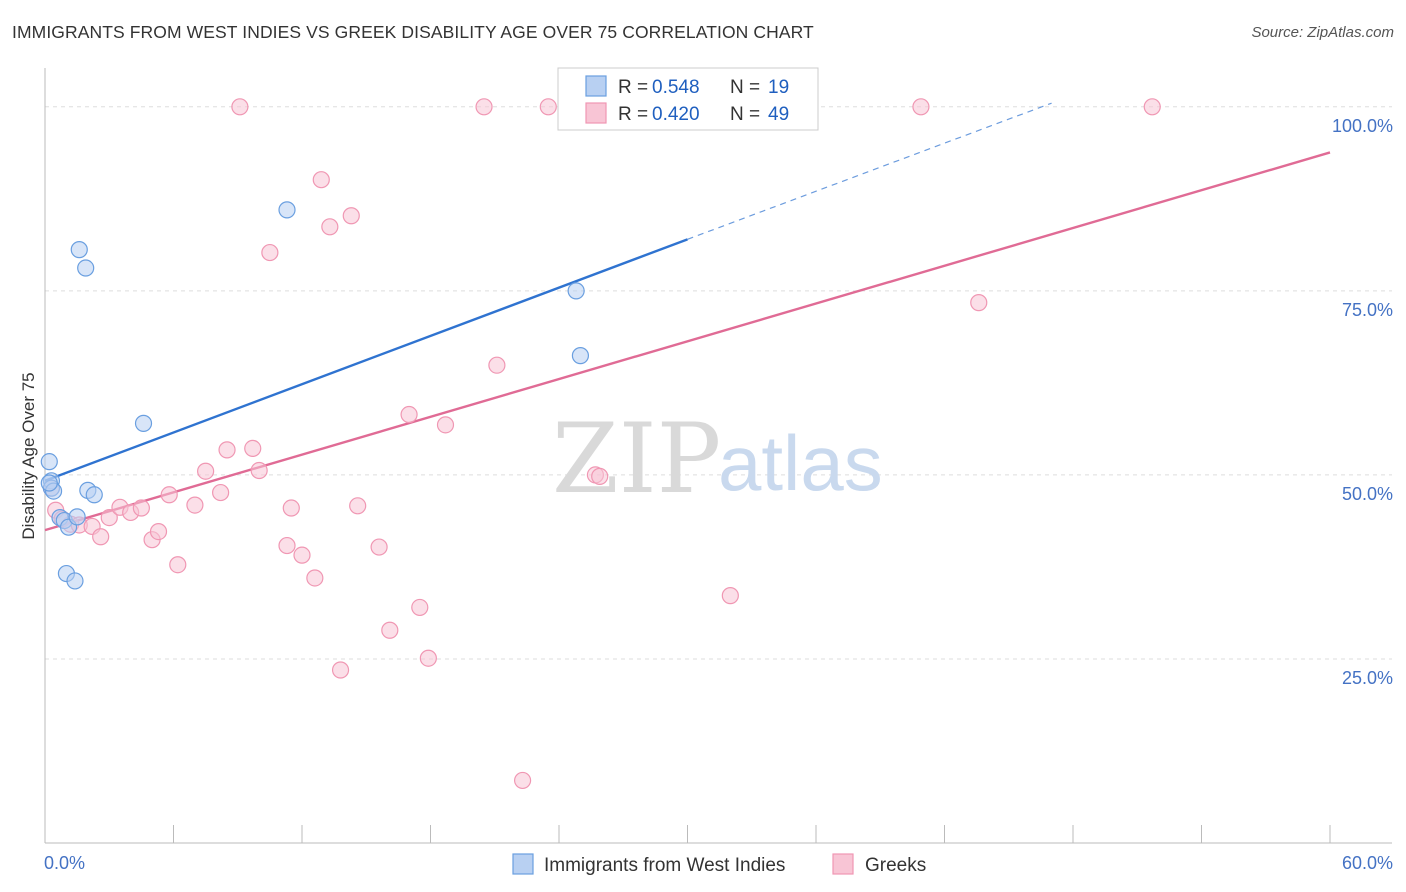 This screenshot has height=892, width=1406. I want to click on y-axis-label: Disability Age Over 75, so click(28, 455).